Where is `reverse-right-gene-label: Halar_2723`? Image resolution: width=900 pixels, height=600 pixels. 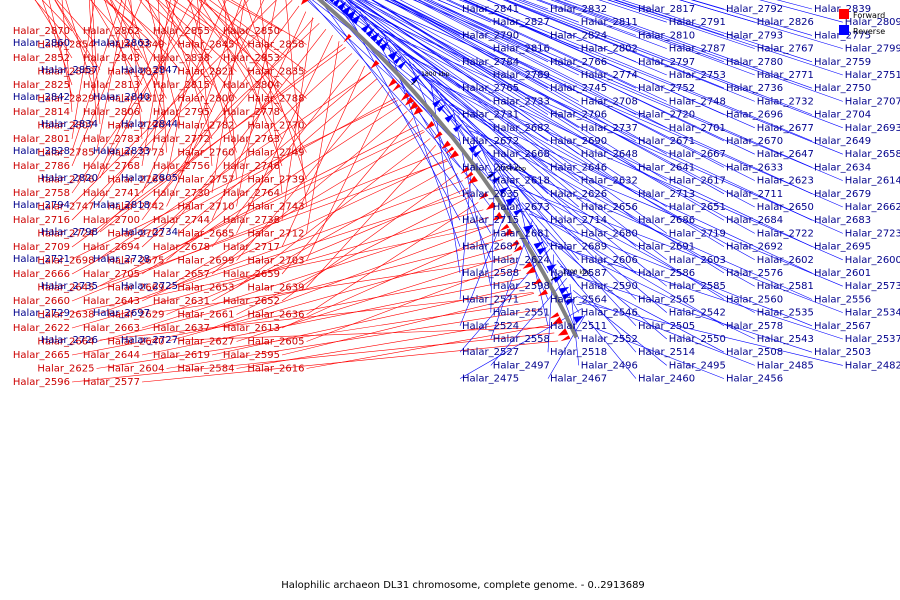 reverse-right-gene-label: Halar_2723 is located at coordinates (872, 233).